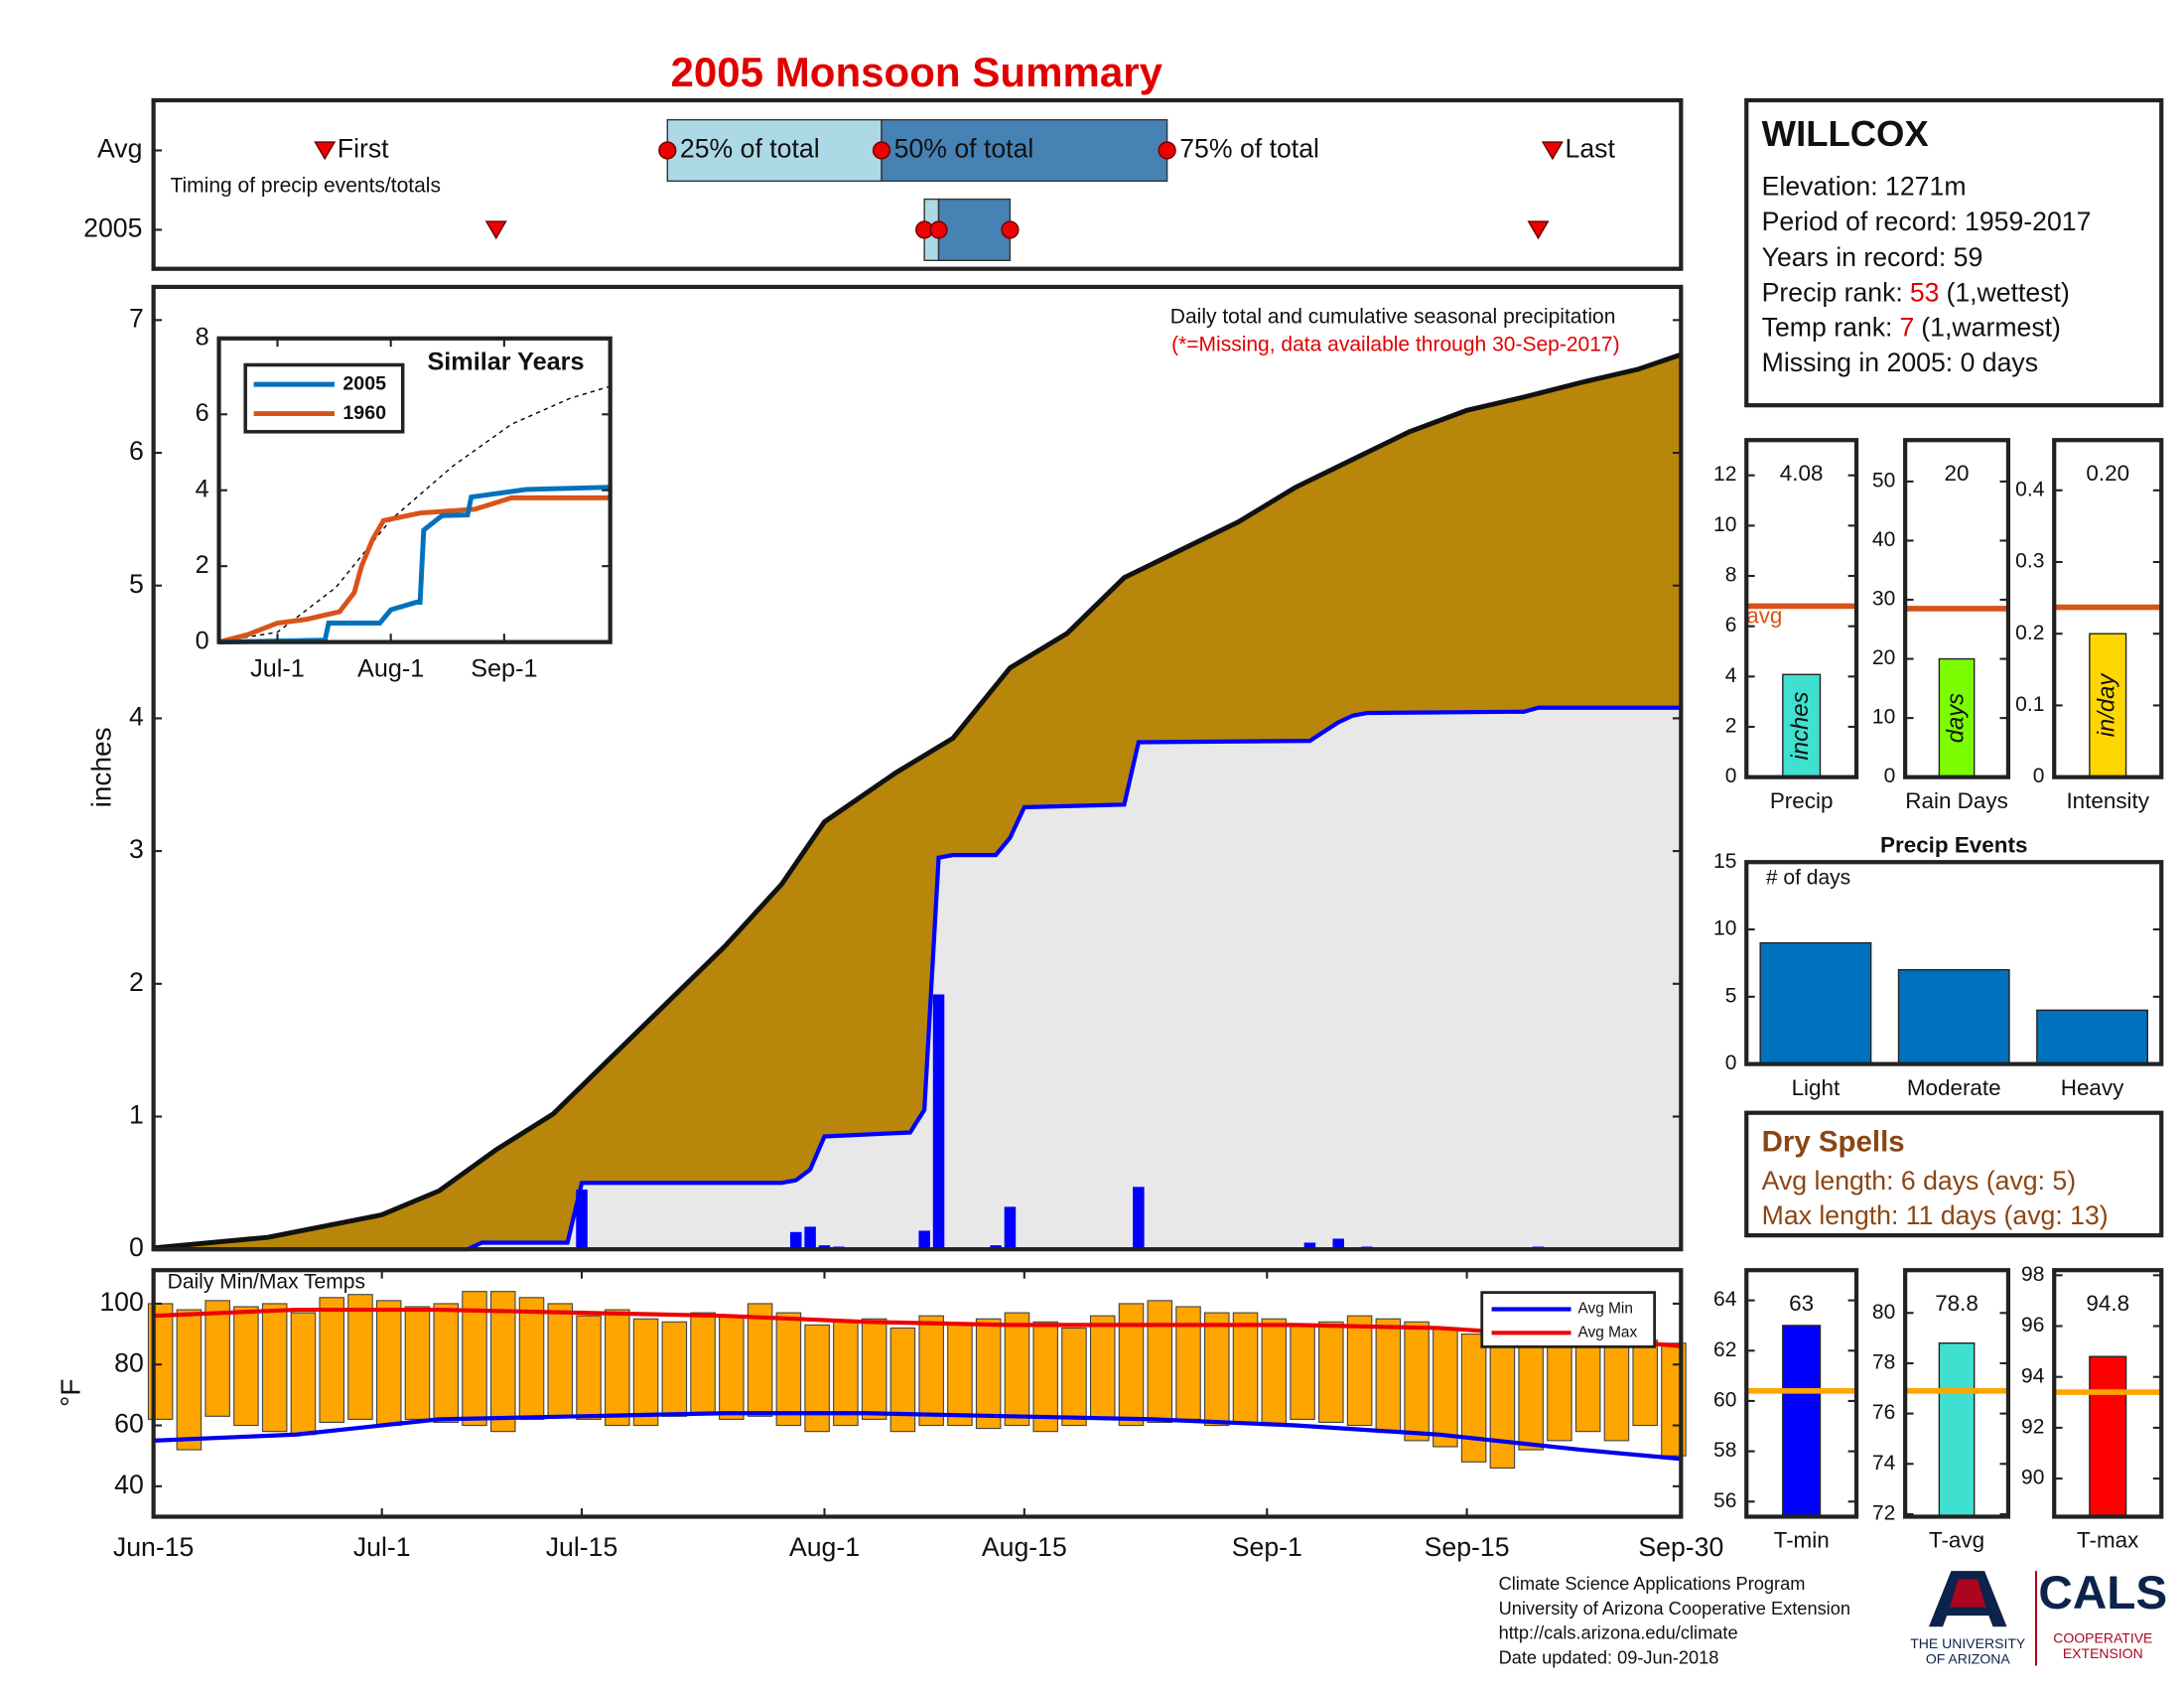 This screenshot has height=1688, width=2184. I want to click on x-tick-label: Aug-15, so click(1024, 1547).